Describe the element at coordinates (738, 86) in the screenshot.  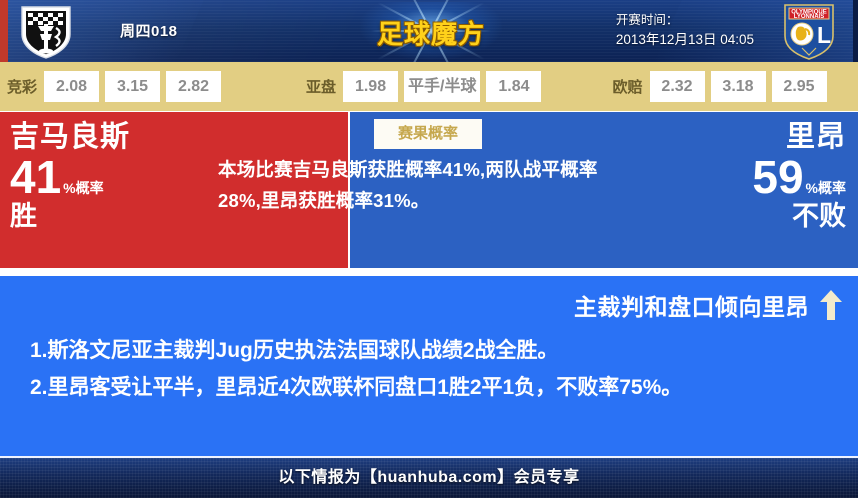
I see `odds-oupei-draw: 3.18` at that location.